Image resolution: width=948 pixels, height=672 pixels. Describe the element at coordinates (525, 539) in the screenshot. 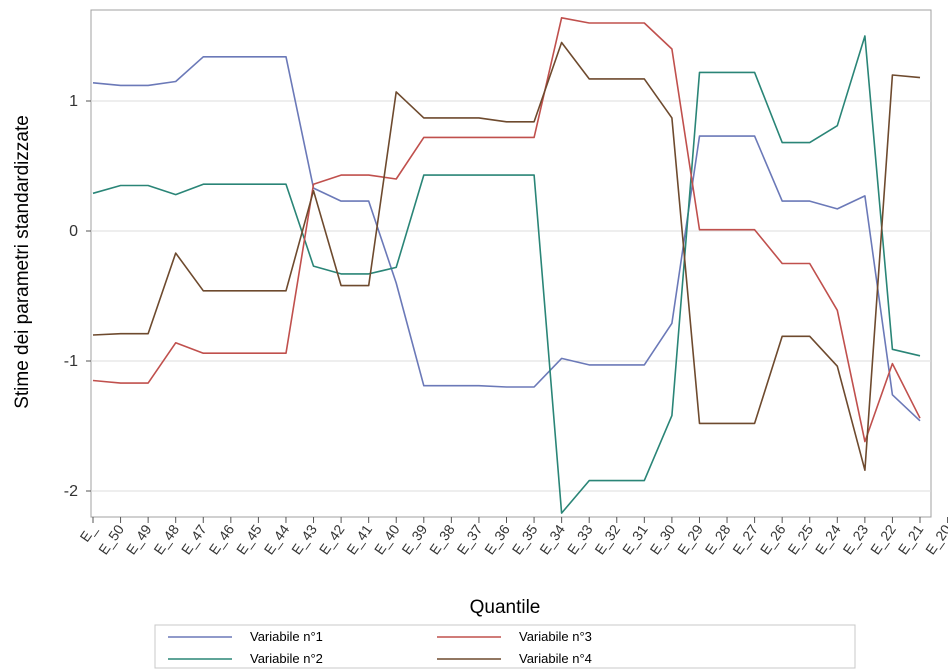

I see `x-tick-label: E_35` at that location.